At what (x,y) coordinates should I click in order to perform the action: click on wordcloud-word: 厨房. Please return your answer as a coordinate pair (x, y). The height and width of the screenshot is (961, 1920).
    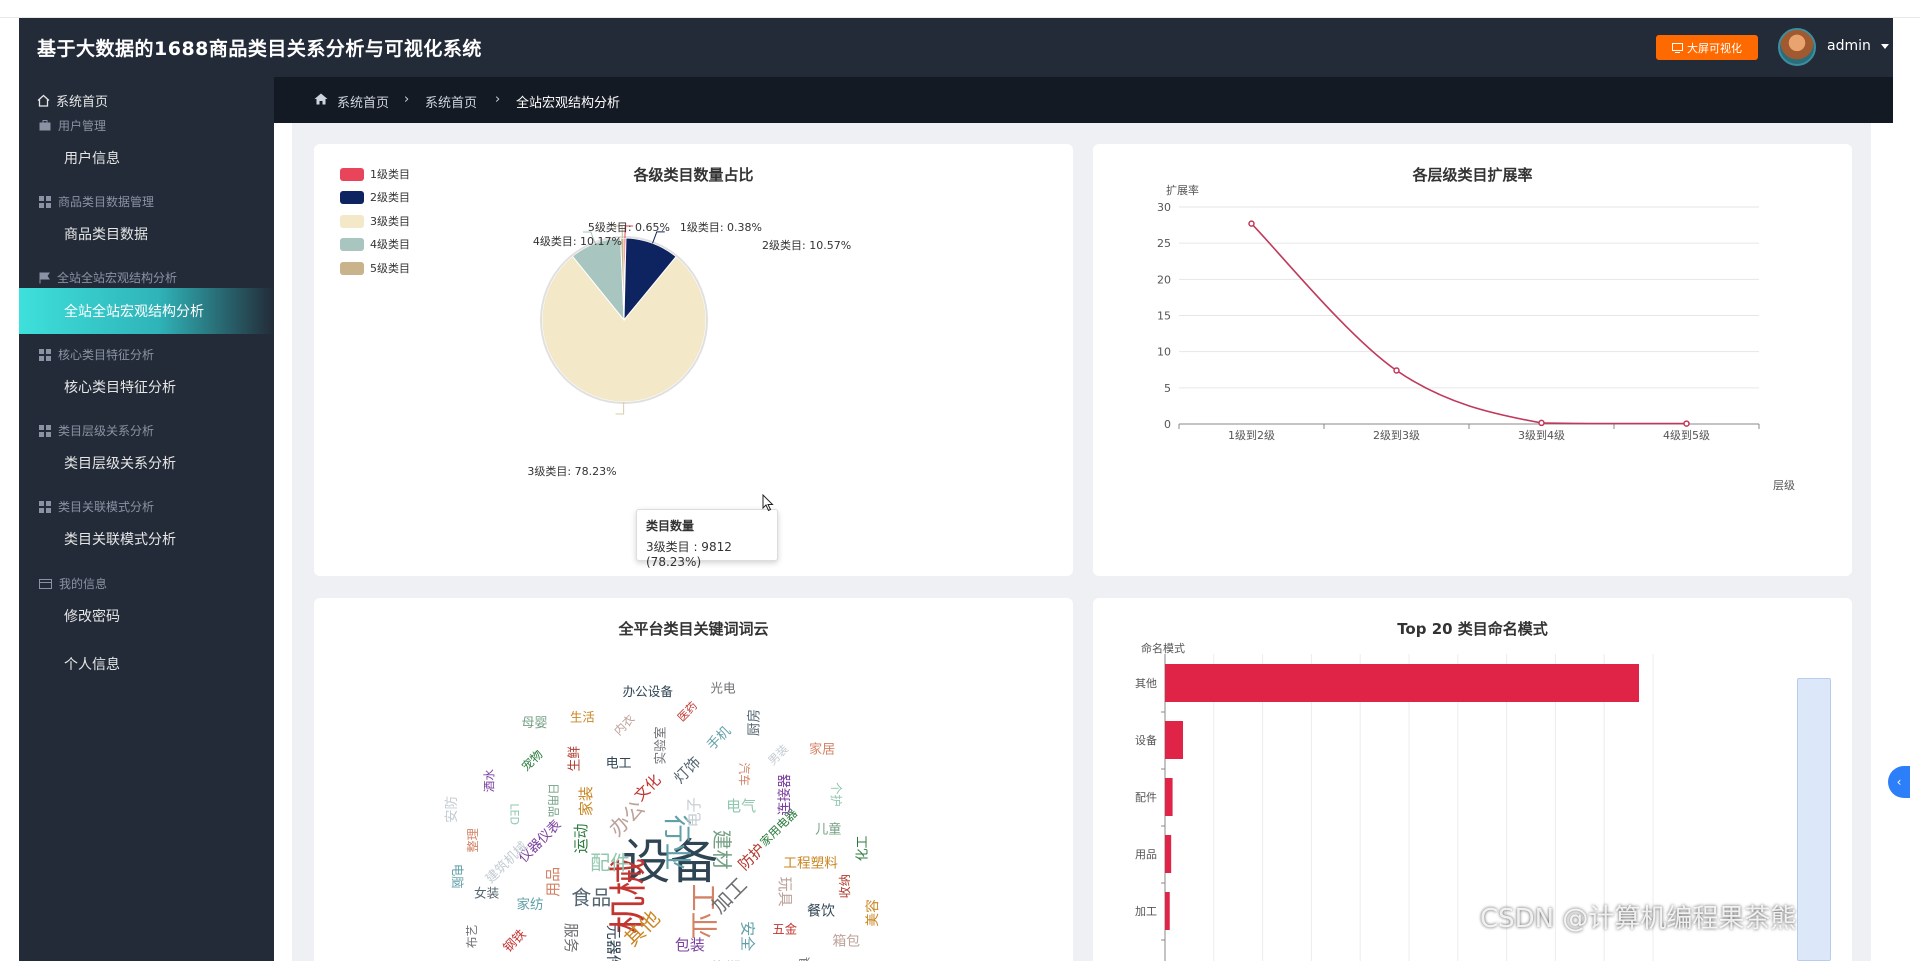
    Looking at the image, I should click on (754, 722).